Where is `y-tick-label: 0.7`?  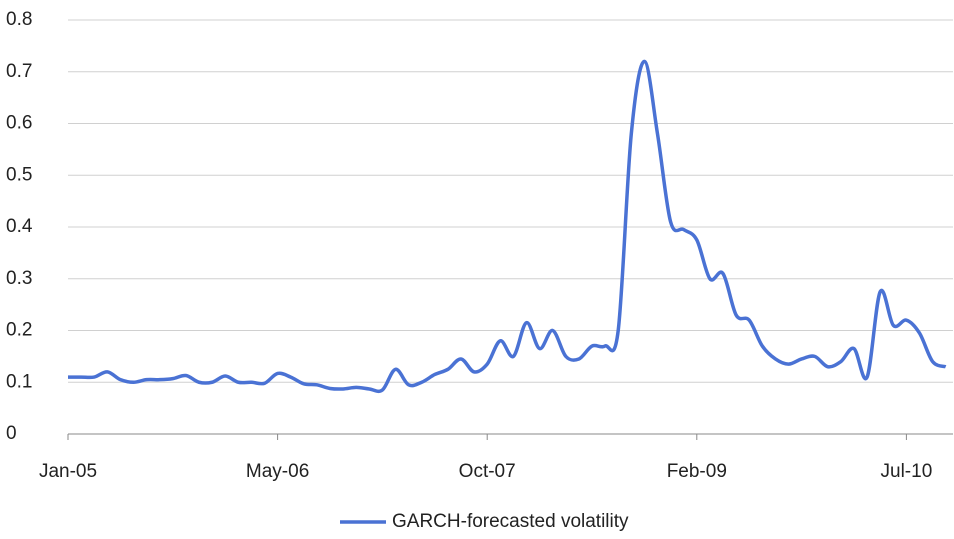
y-tick-label: 0.7 is located at coordinates (19, 71).